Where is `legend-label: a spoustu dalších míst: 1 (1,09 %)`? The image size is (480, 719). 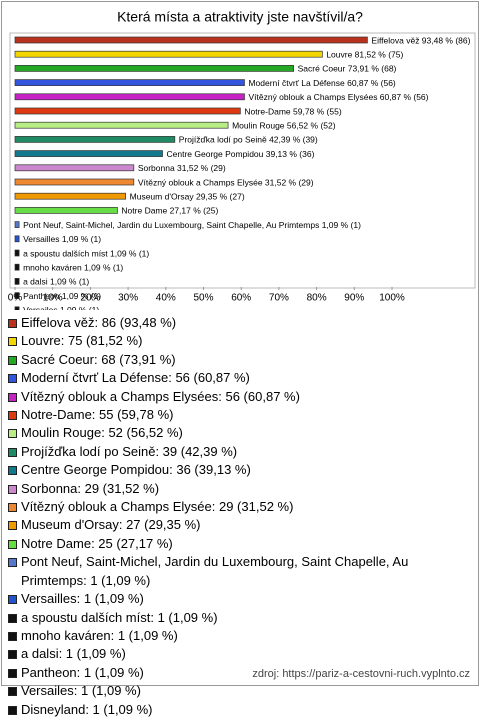 legend-label: a spoustu dalších míst: 1 (1,09 %) is located at coordinates (119, 617).